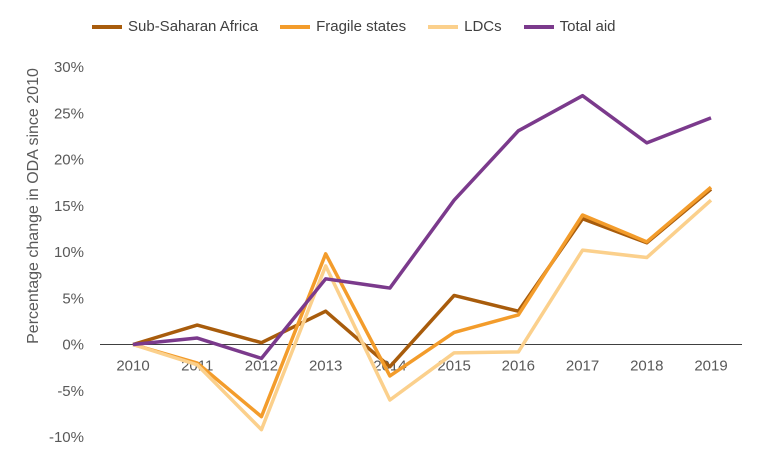  I want to click on x-tick-label: 2013, so click(325, 366).